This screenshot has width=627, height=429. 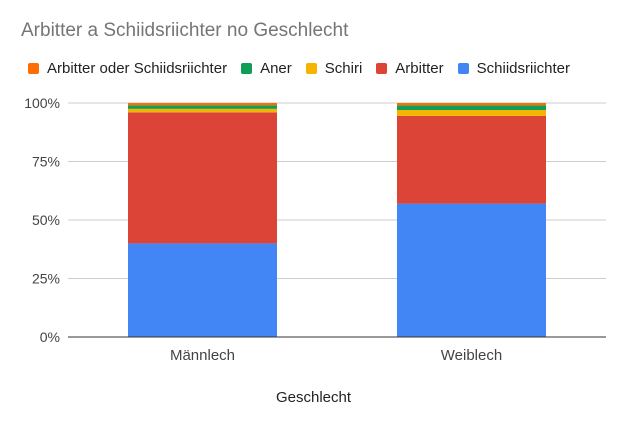 What do you see at coordinates (42, 103) in the screenshot?
I see `y-tick-label: 100%` at bounding box center [42, 103].